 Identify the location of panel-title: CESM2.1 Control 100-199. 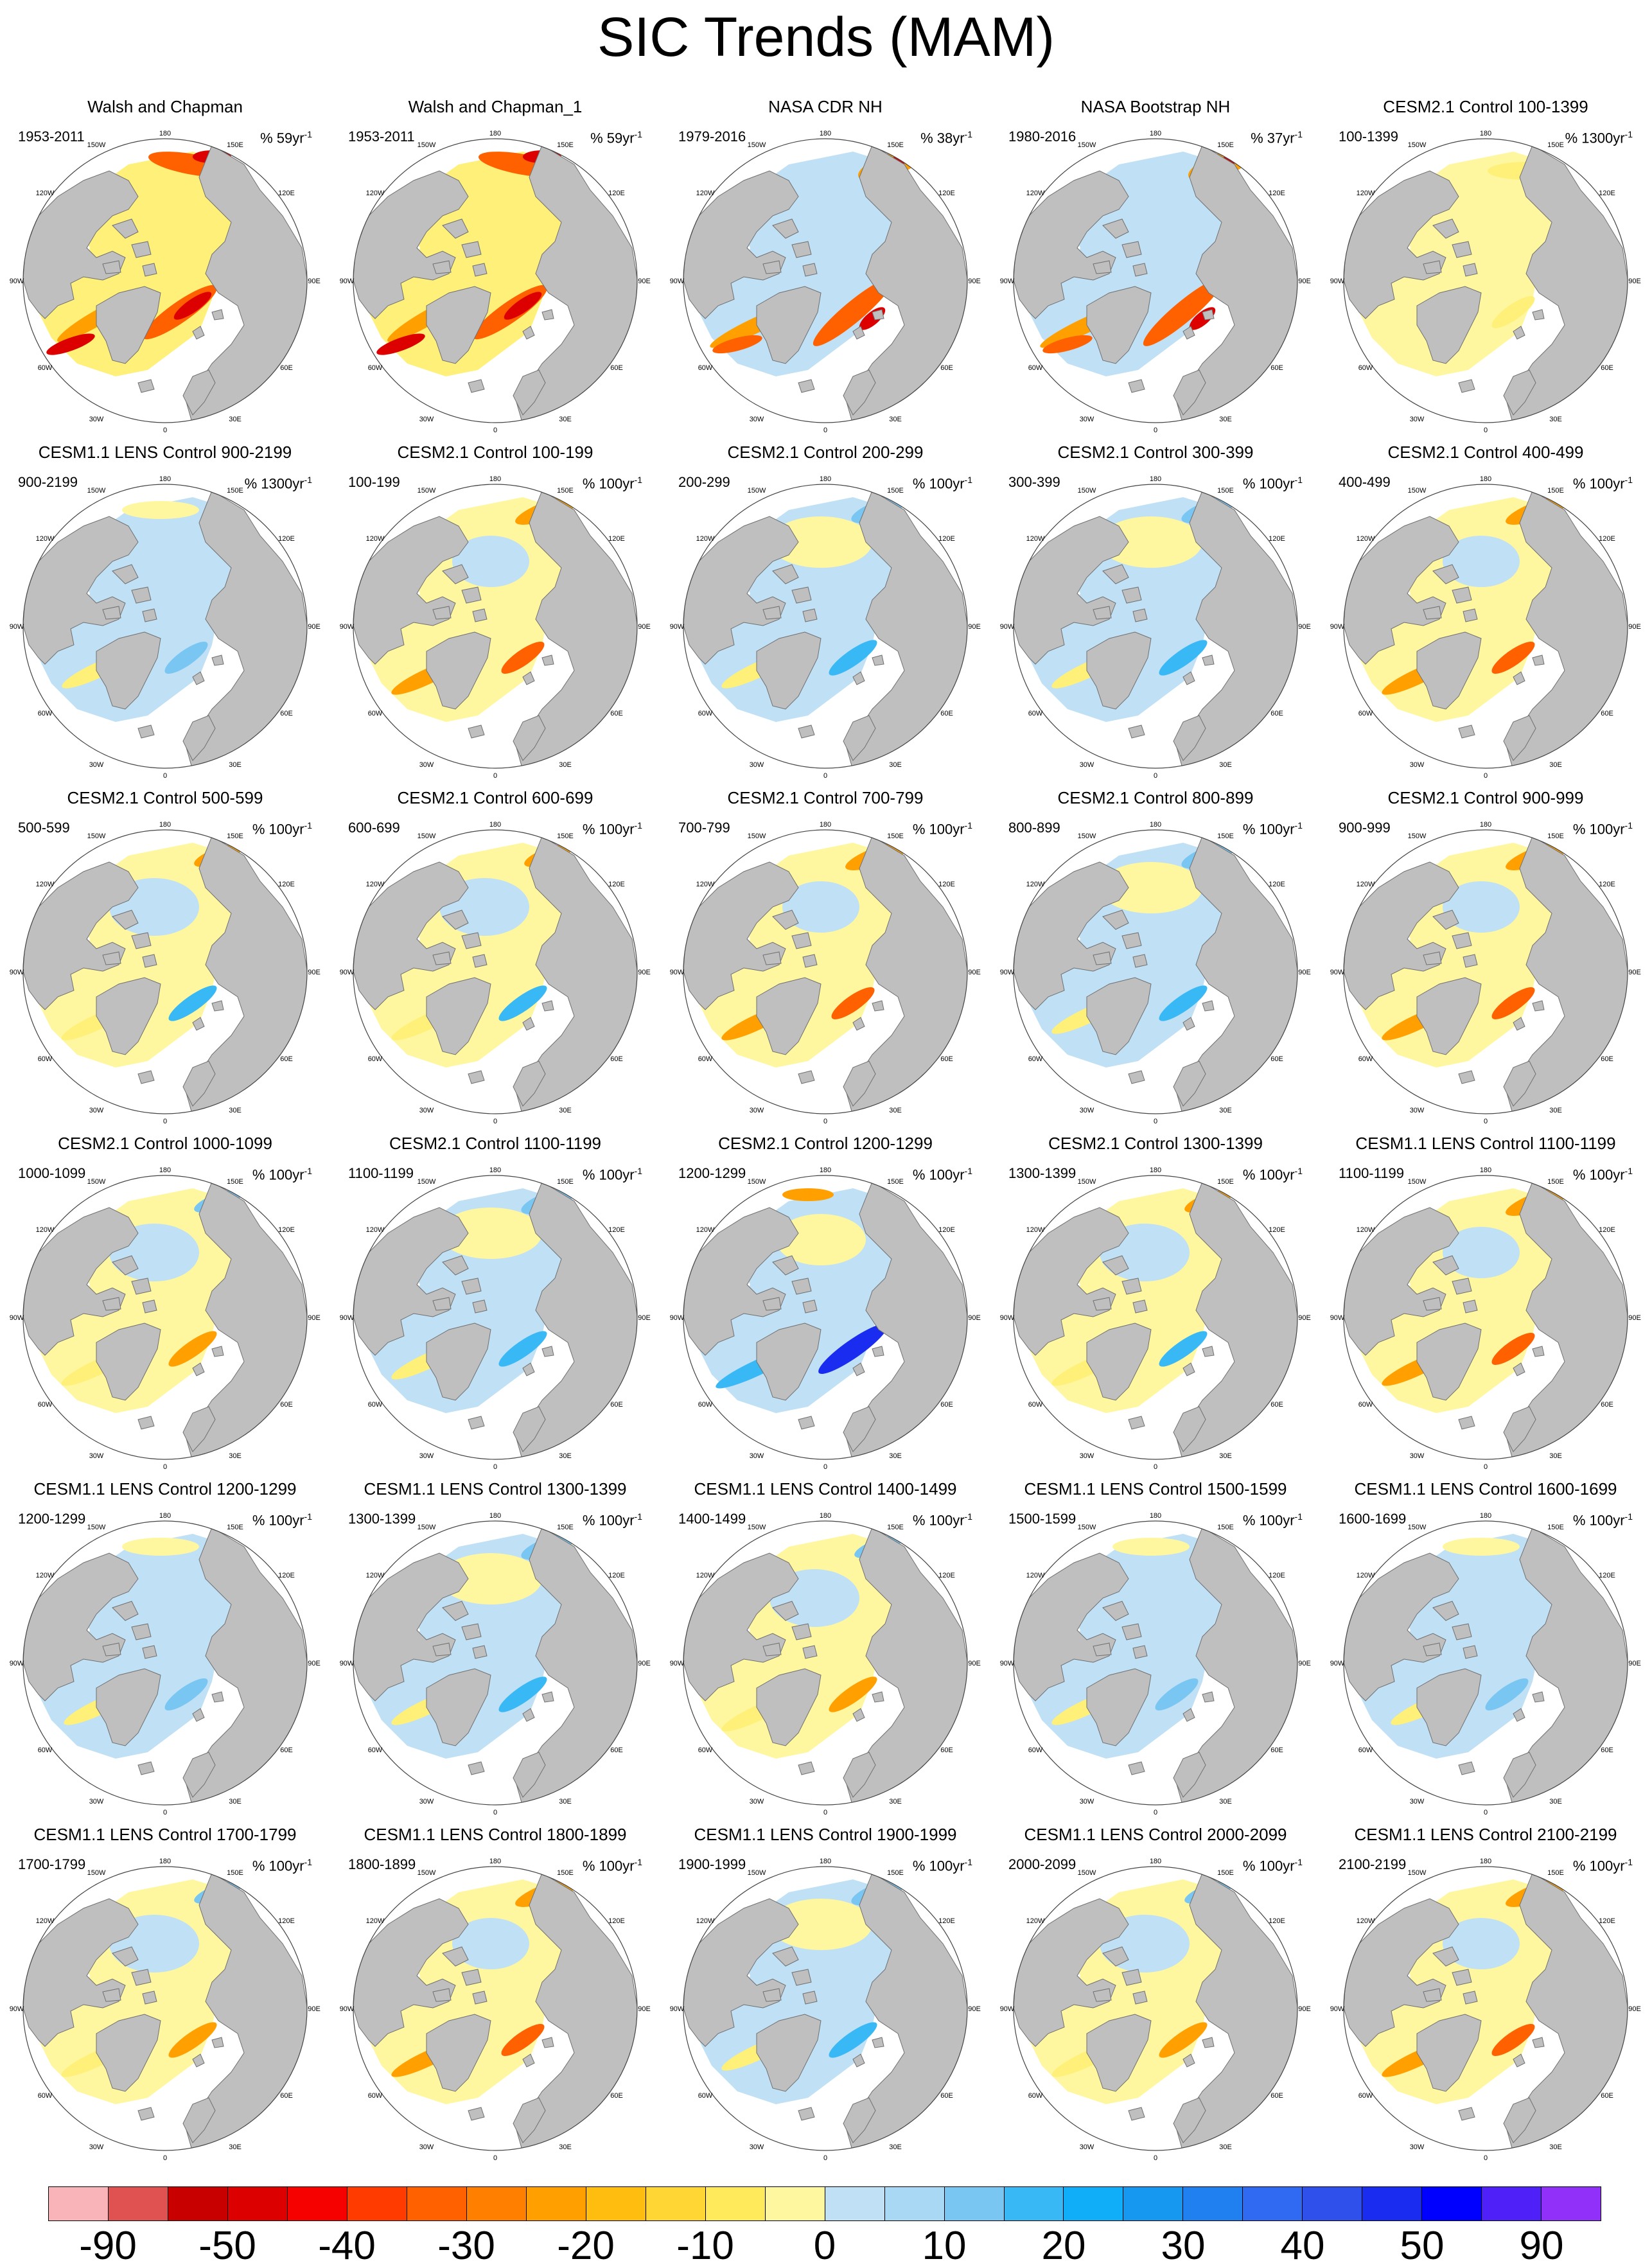
(495, 453).